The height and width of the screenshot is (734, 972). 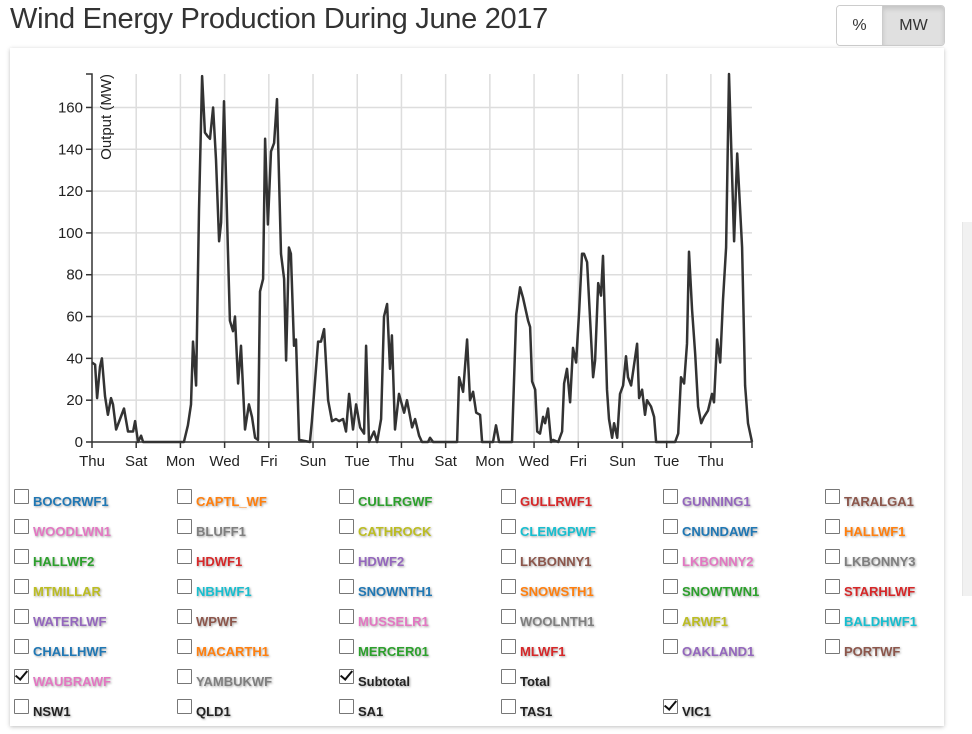 What do you see at coordinates (374, 678) in the screenshot?
I see `legend-item-subtotal: Subtotal` at bounding box center [374, 678].